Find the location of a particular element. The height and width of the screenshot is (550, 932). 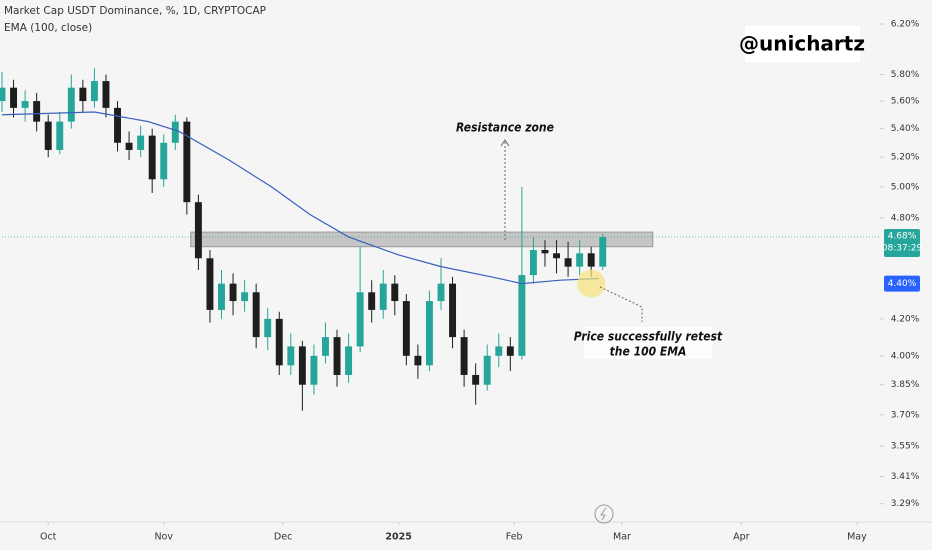

ema-badge is located at coordinates (902, 283).